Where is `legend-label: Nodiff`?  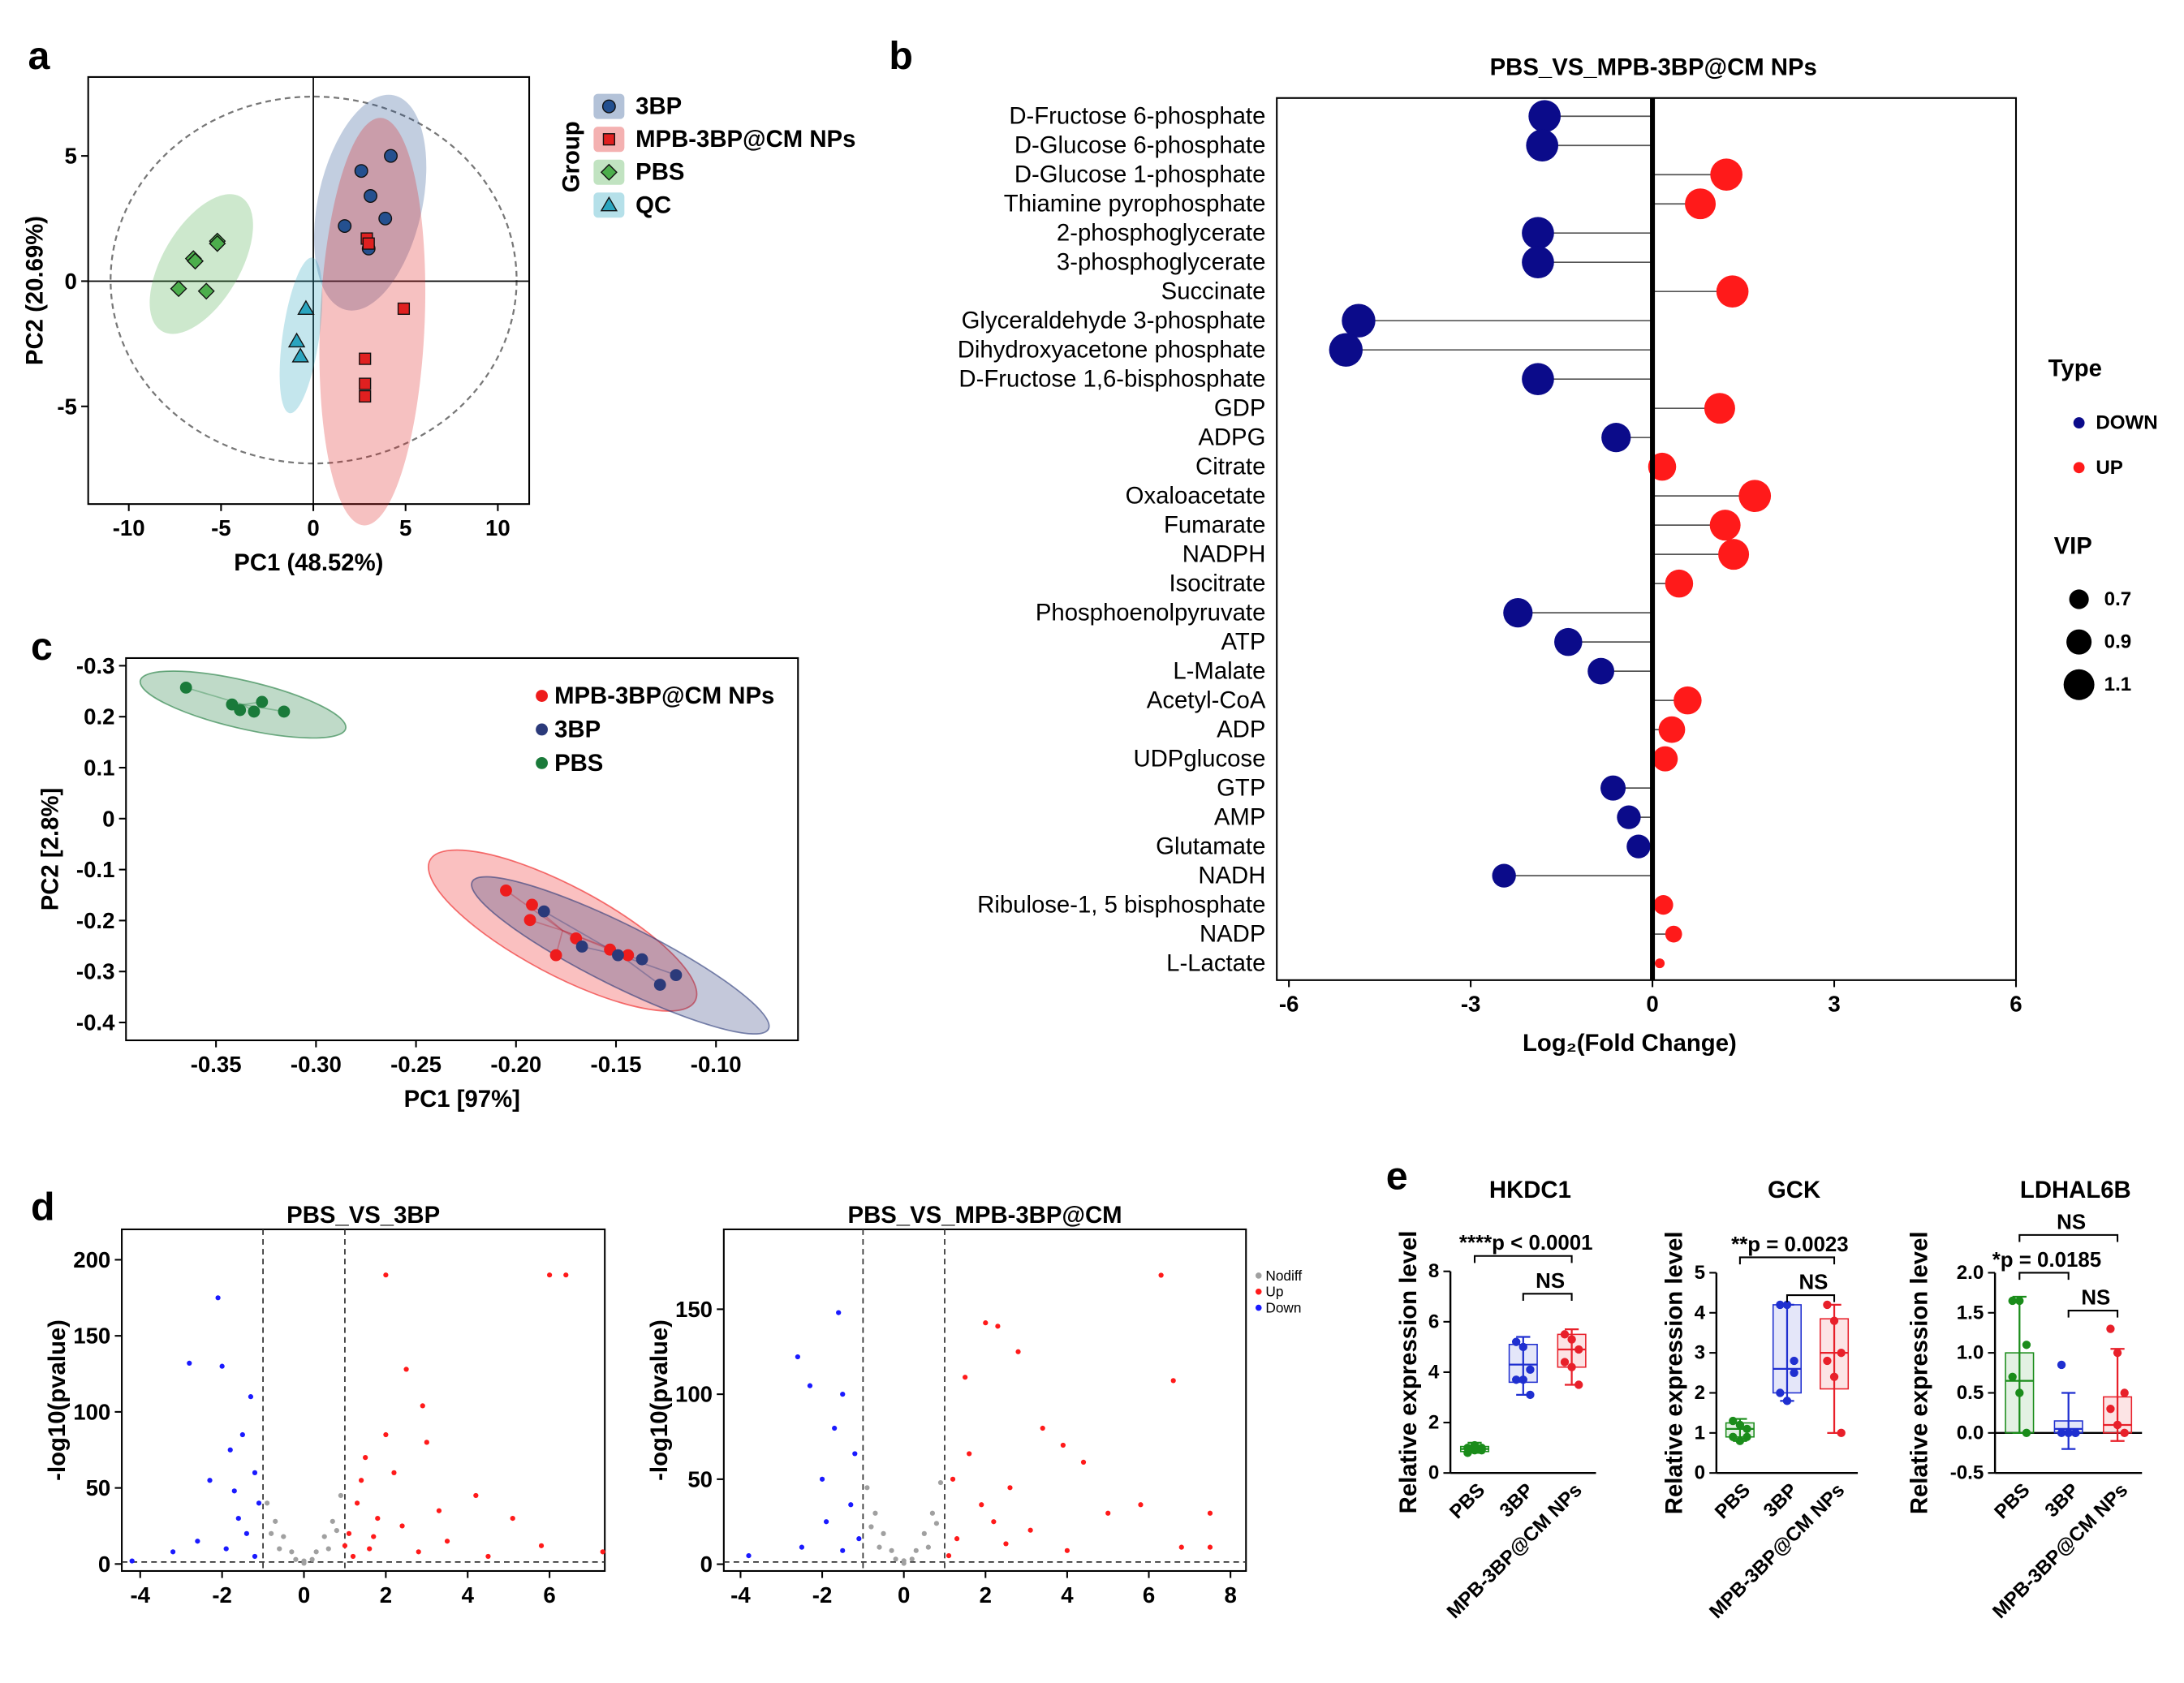
legend-label: Nodiff is located at coordinates (1284, 1276).